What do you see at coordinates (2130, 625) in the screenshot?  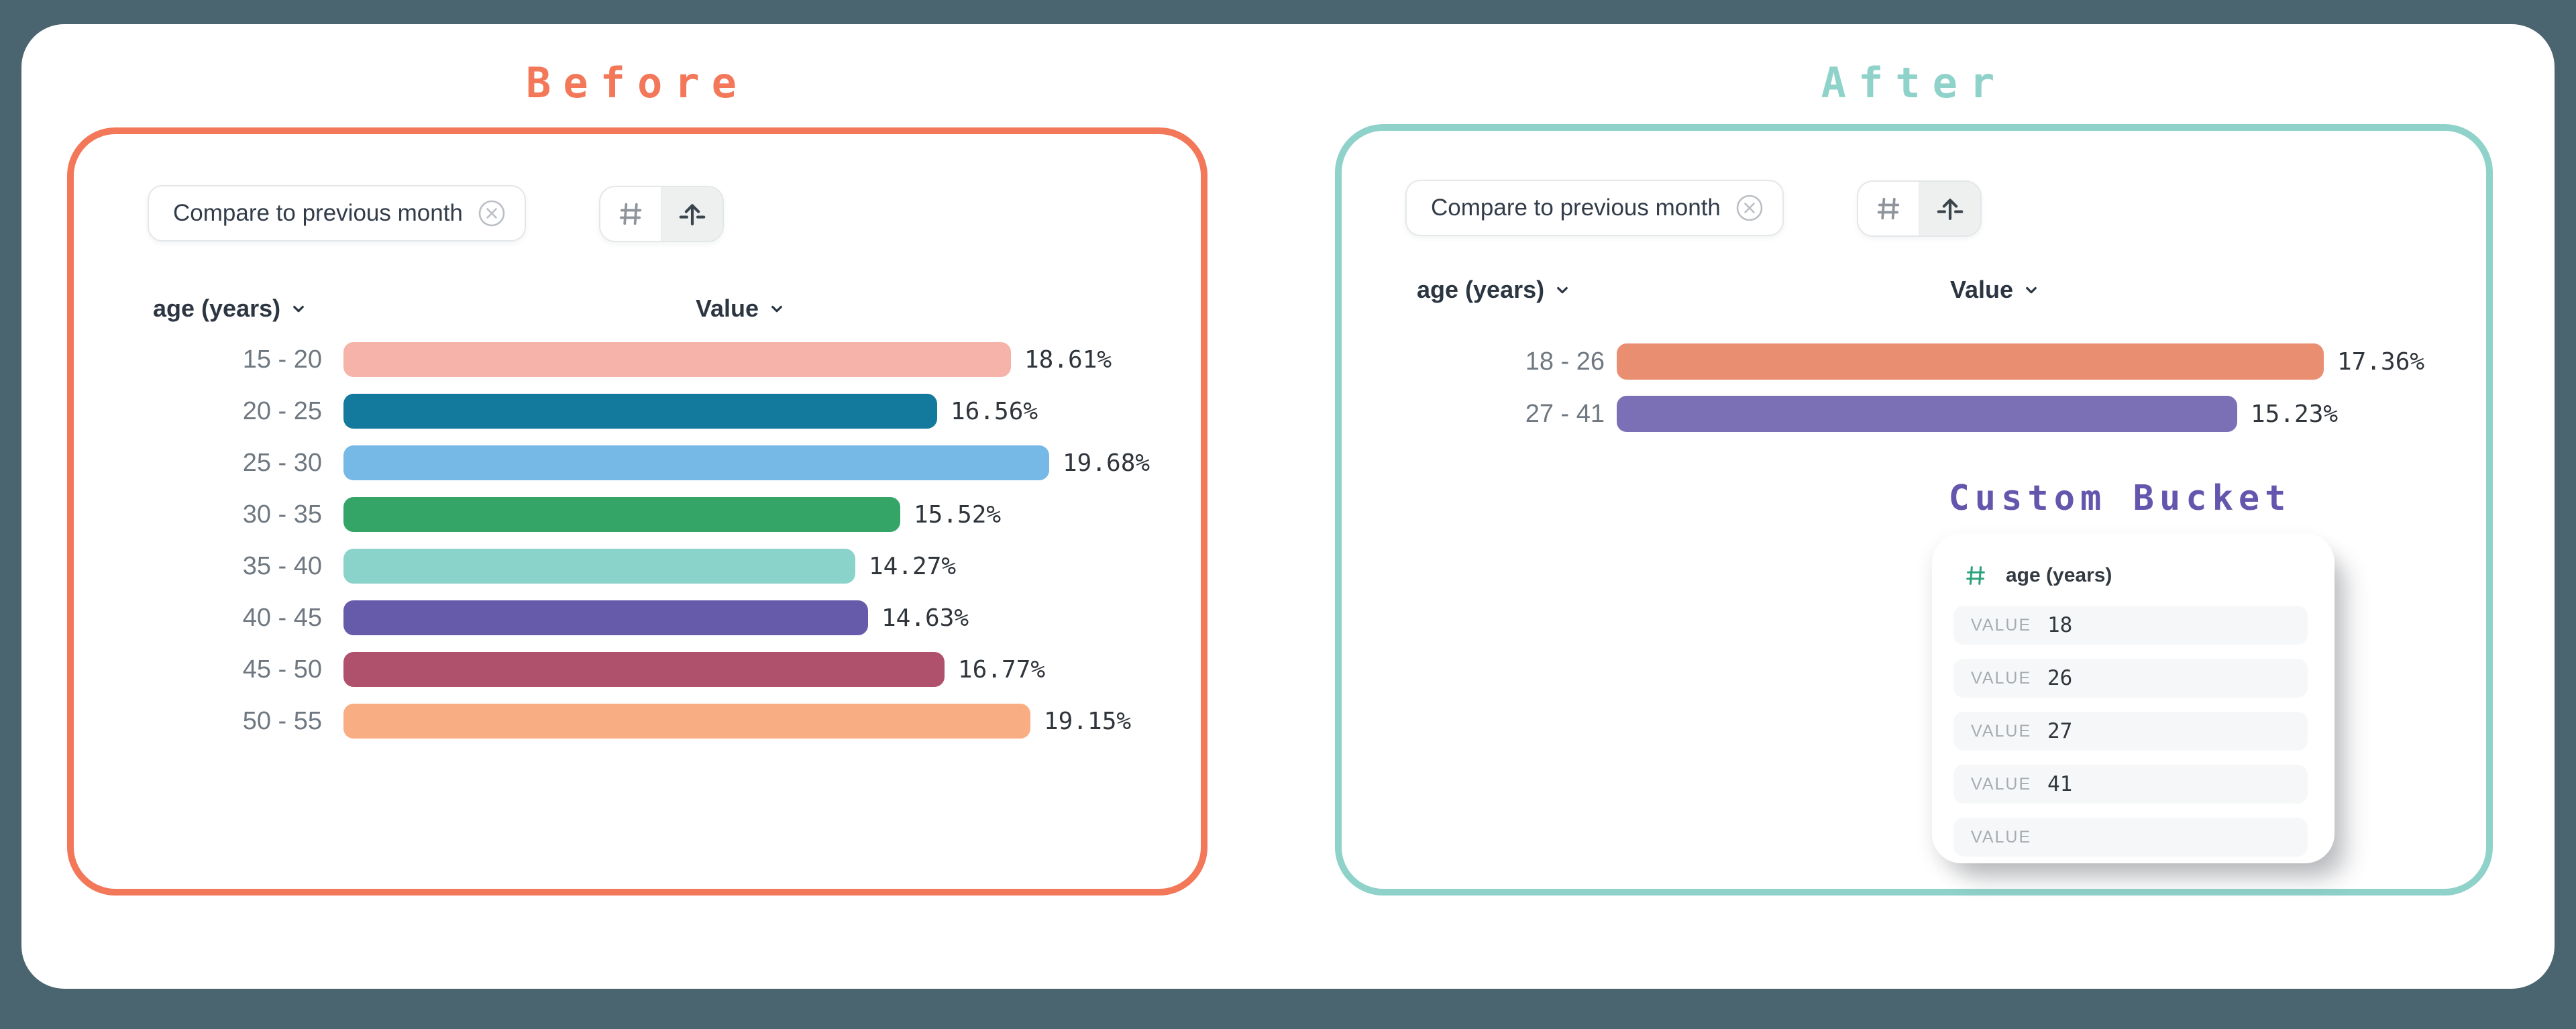 I see `bucket-value-field: VALUE 18` at bounding box center [2130, 625].